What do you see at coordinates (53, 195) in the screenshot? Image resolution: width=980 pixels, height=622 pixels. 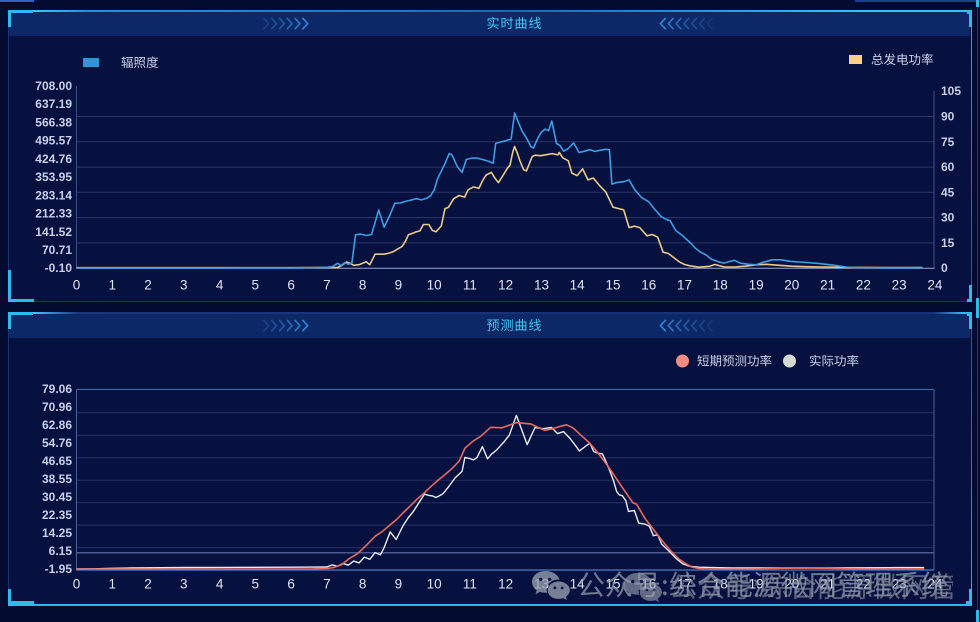 I see `svg-text: 283.14` at bounding box center [53, 195].